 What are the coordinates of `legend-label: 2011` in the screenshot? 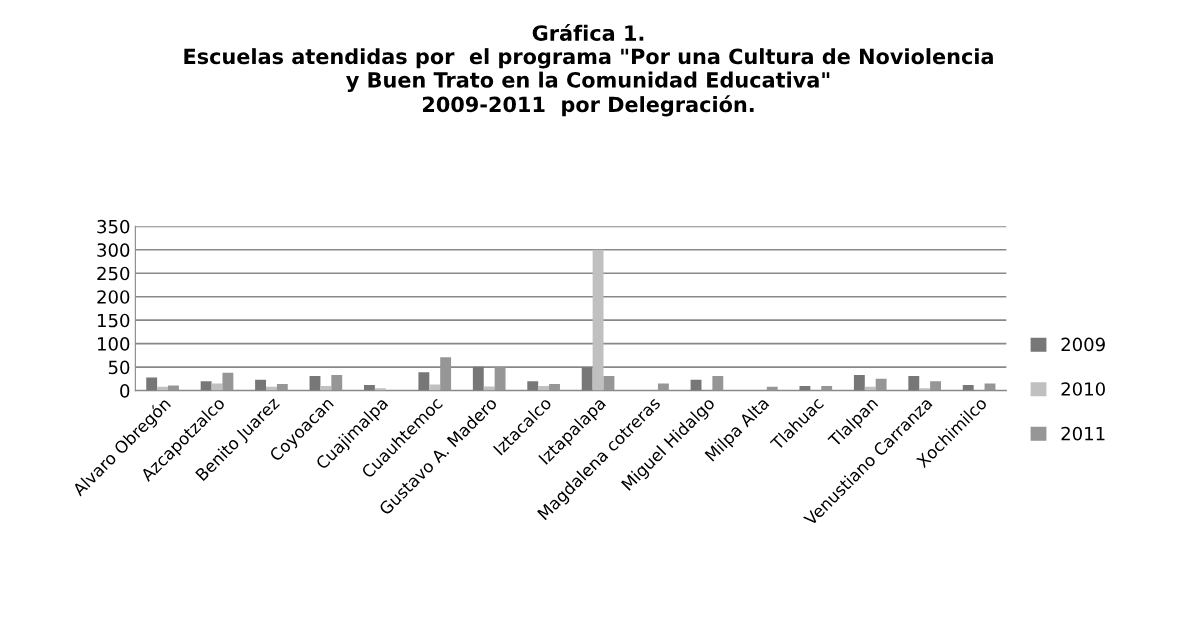 It's located at (1083, 433).